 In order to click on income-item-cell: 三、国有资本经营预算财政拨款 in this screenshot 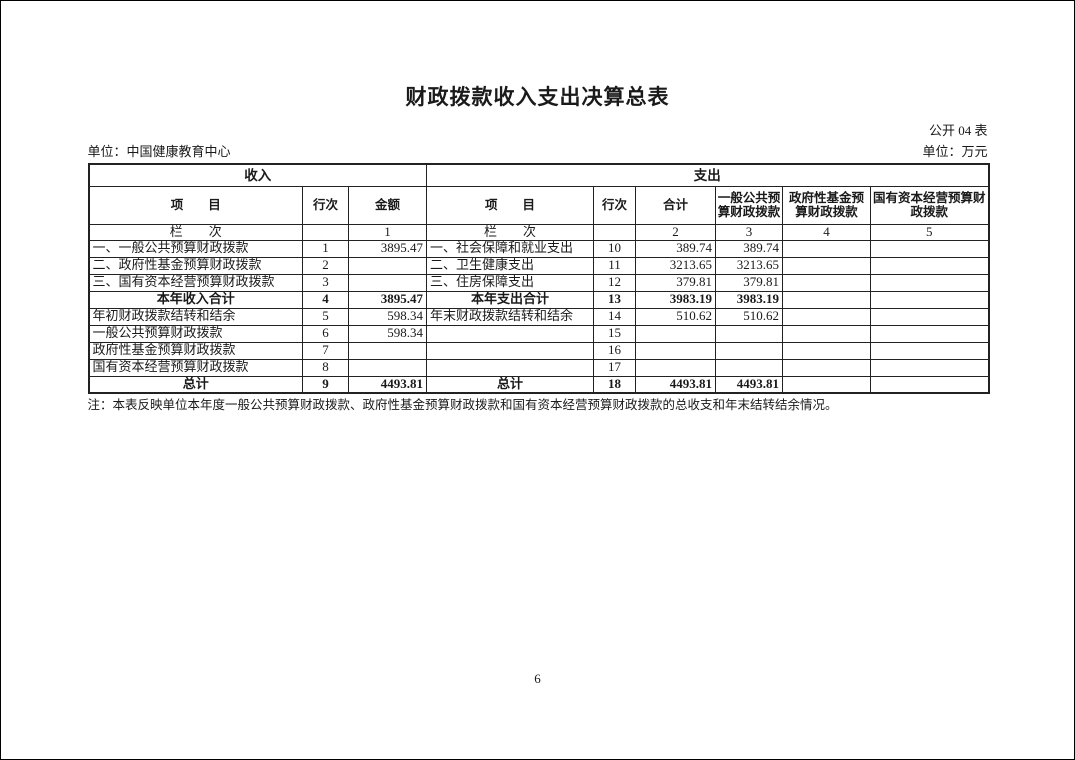, I will do `click(195, 282)`.